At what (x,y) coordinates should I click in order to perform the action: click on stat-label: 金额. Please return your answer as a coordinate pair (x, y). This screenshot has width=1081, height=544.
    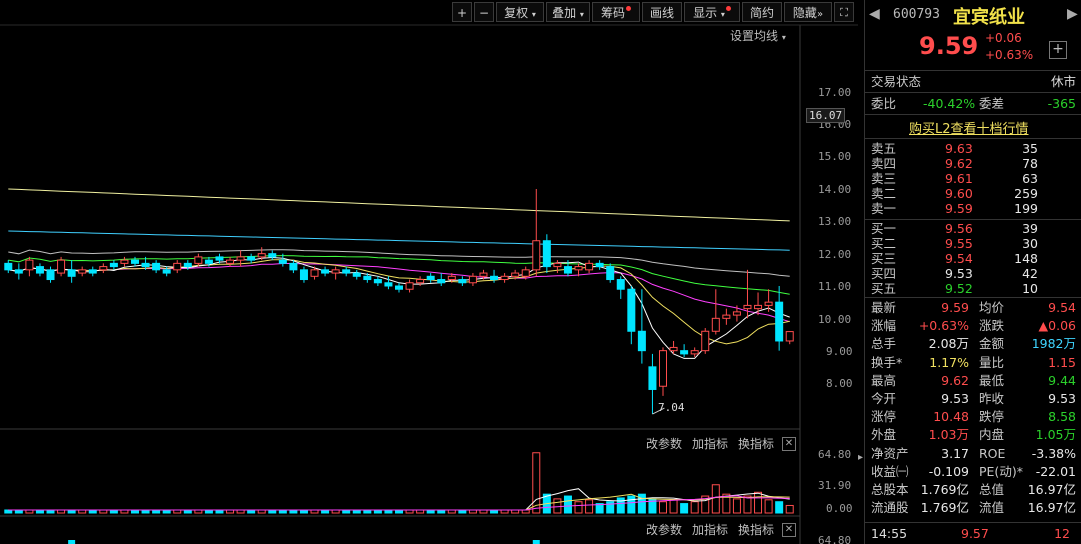
    Looking at the image, I should click on (992, 344).